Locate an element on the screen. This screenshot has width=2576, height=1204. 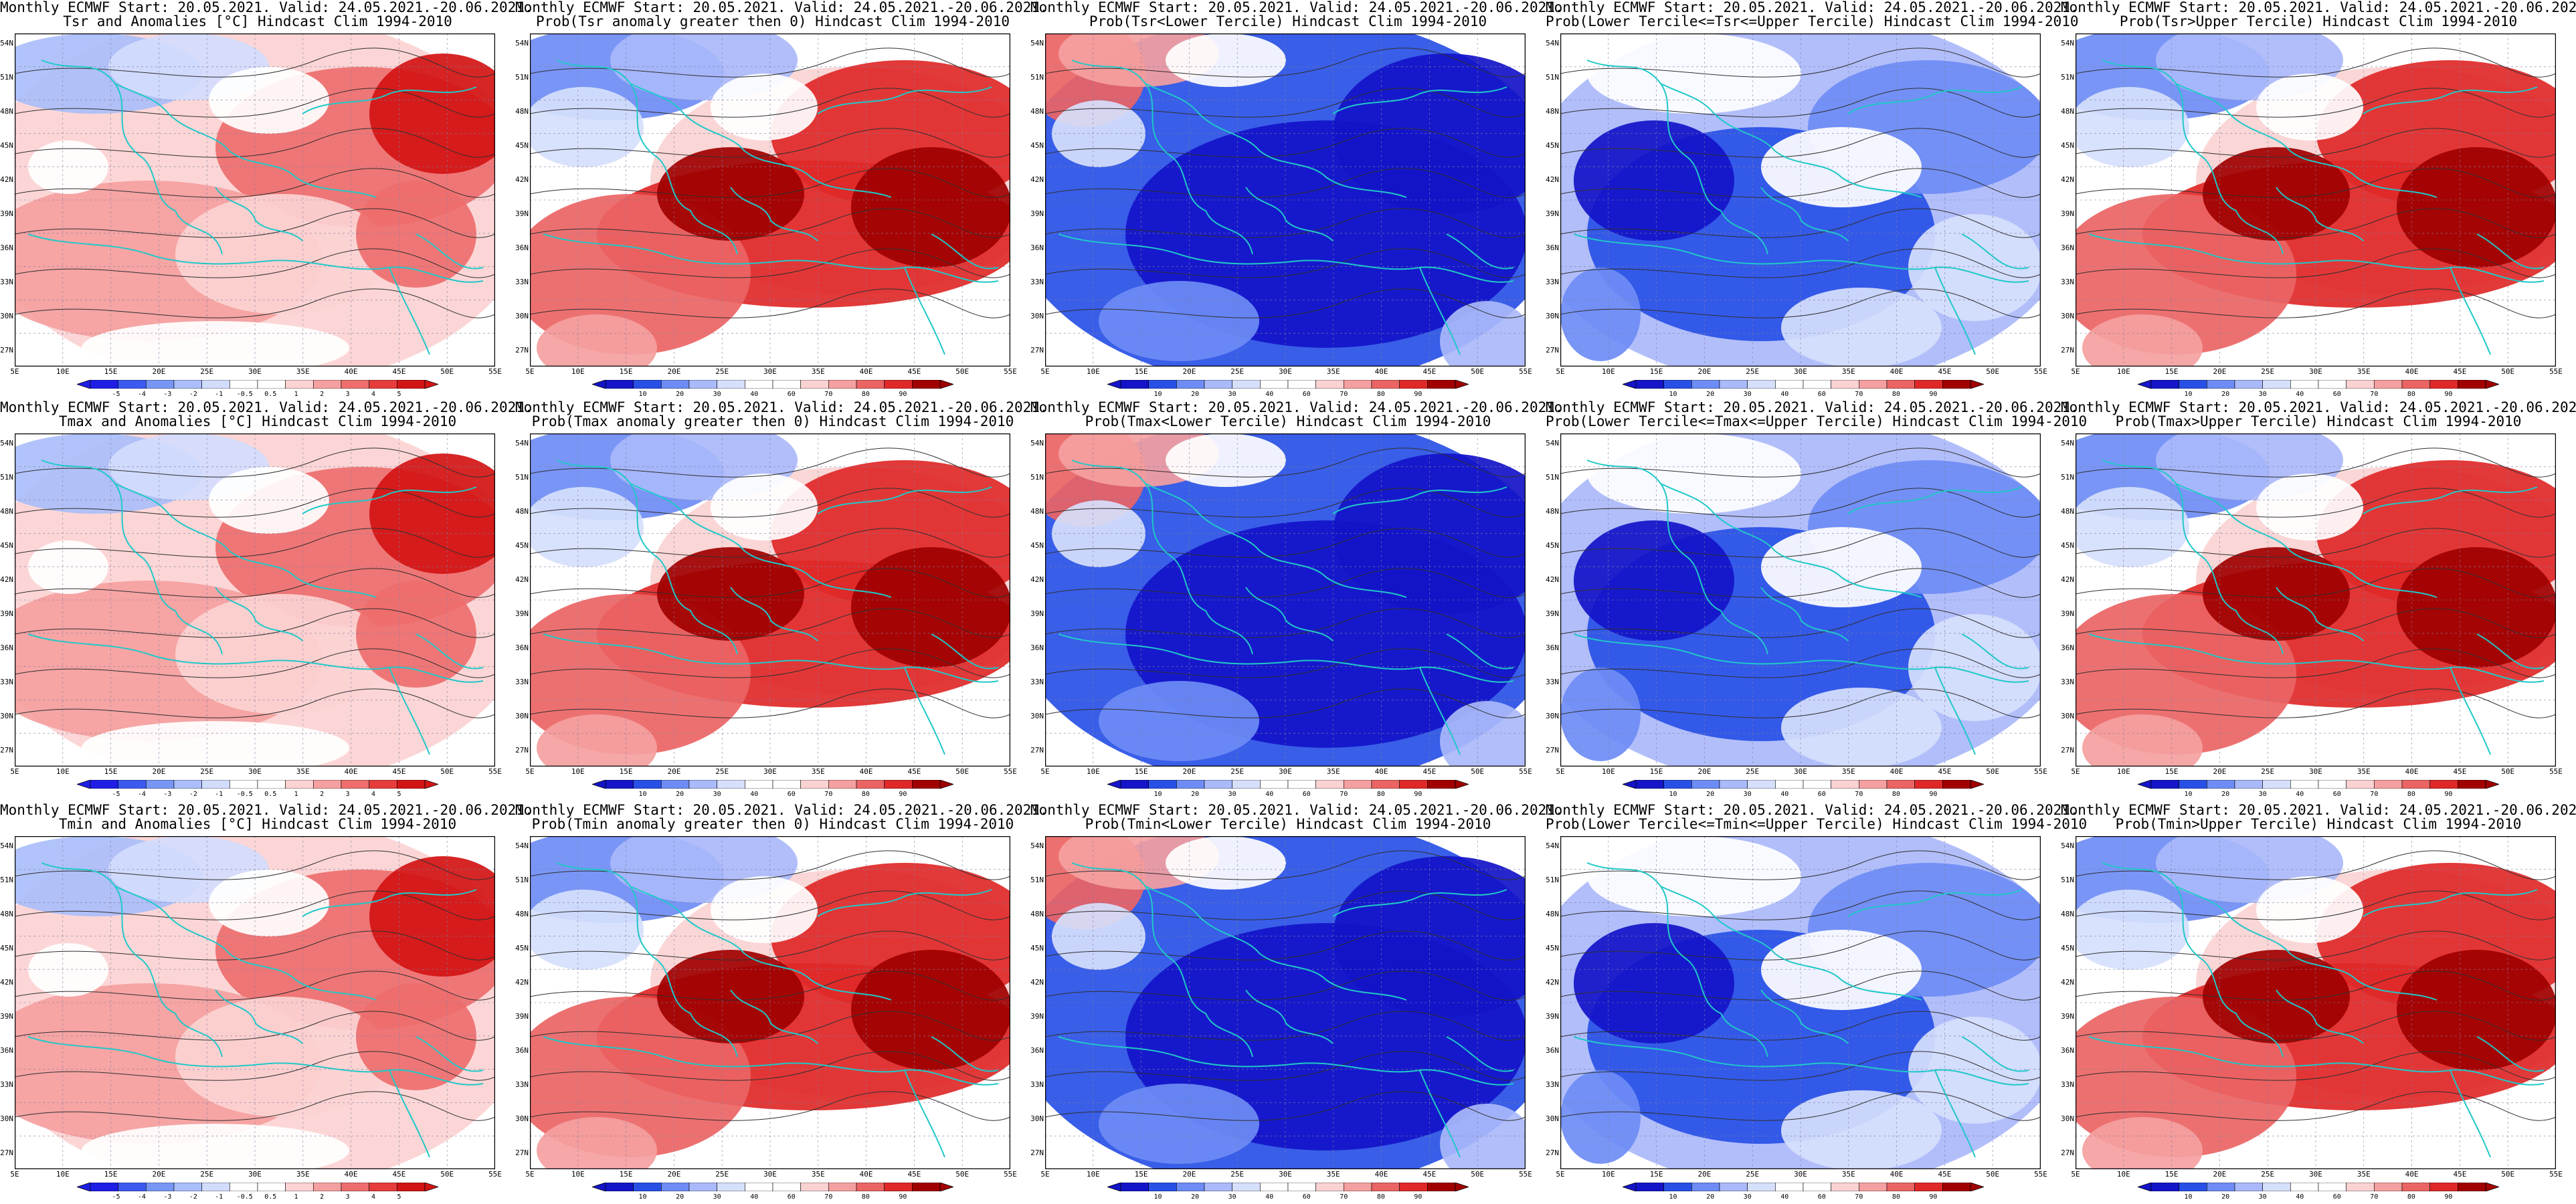
forecast-map is located at coordinates (1800, 1002).